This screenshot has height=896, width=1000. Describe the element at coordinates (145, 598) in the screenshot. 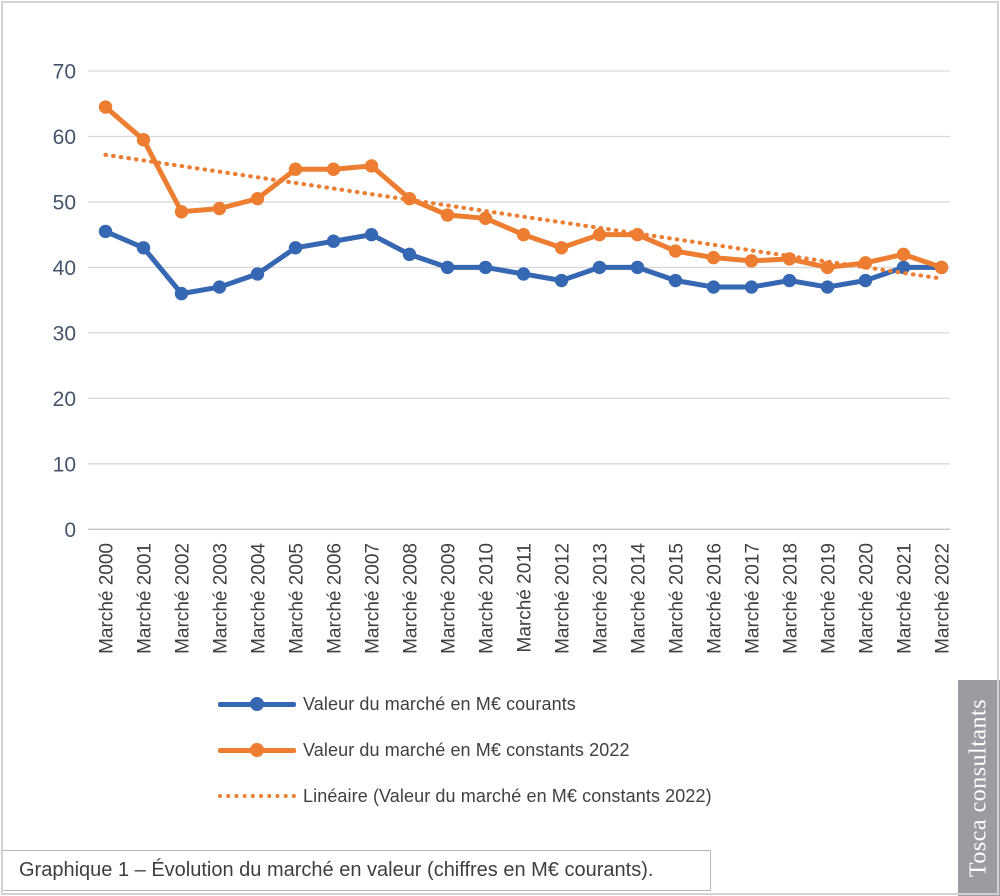

I see `svg-text: Marché 2001` at that location.